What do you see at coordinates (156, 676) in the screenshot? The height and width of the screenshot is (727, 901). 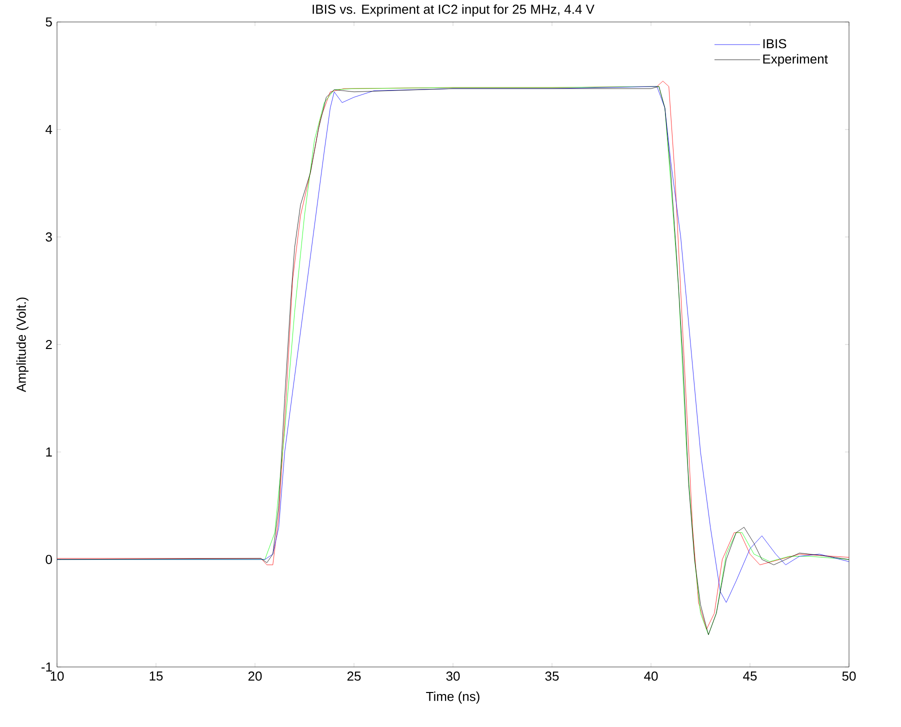 I see `x-tick-label: 15` at bounding box center [156, 676].